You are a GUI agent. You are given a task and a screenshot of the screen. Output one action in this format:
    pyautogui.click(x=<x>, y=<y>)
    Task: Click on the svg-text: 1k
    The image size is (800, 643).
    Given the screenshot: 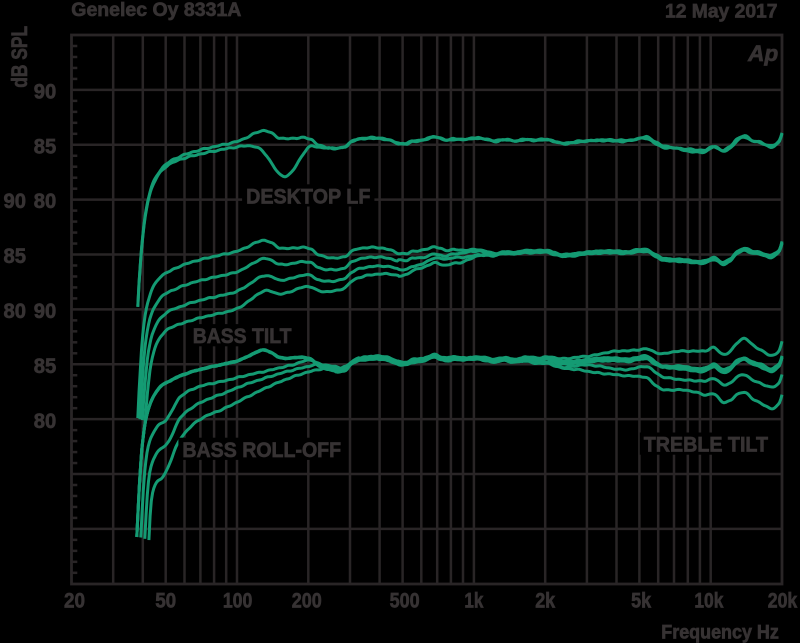 What is the action you would take?
    pyautogui.click(x=473, y=600)
    